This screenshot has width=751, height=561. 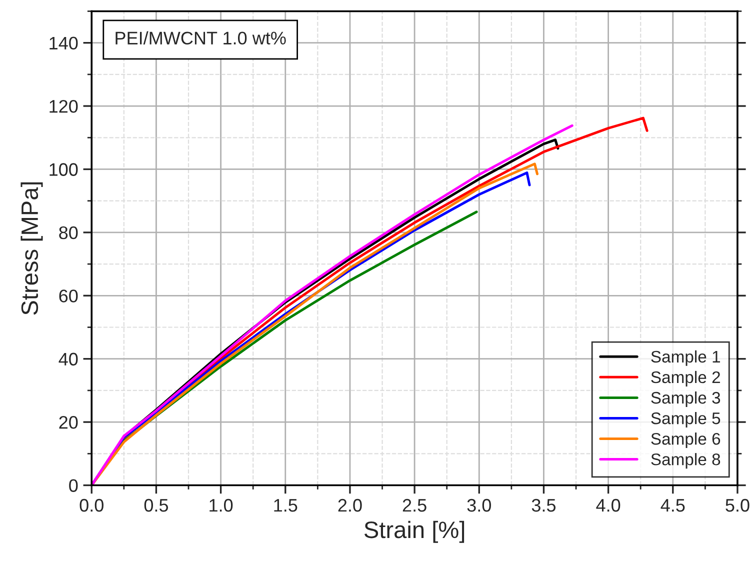 I want to click on x-tick-label: 5.0, so click(x=738, y=505).